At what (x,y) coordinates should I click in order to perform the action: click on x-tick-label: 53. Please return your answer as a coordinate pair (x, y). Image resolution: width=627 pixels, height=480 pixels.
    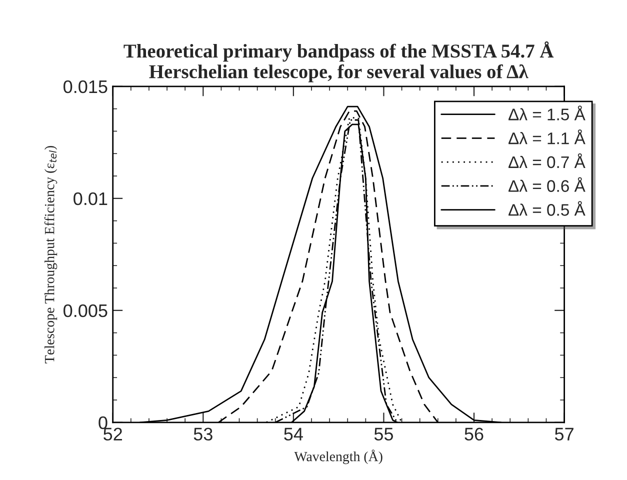
    Looking at the image, I should click on (203, 434).